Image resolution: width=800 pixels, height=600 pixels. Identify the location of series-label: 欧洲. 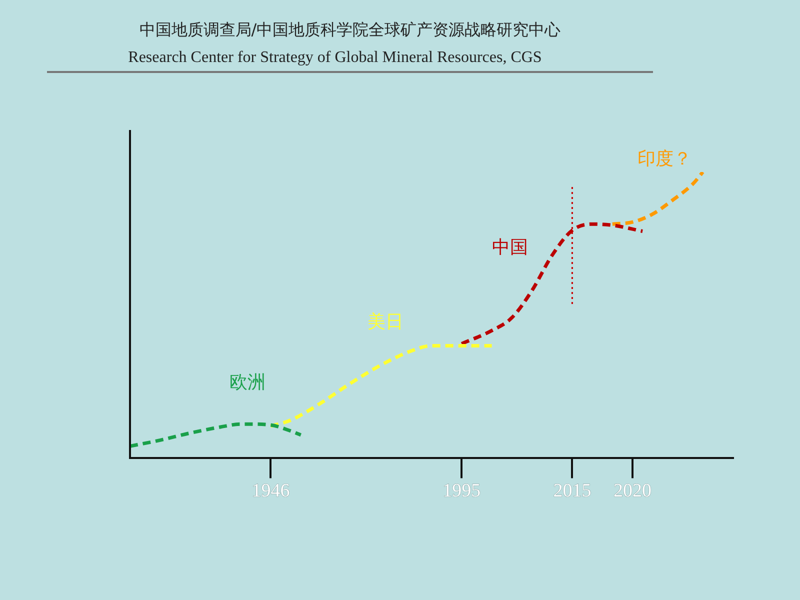
(248, 382).